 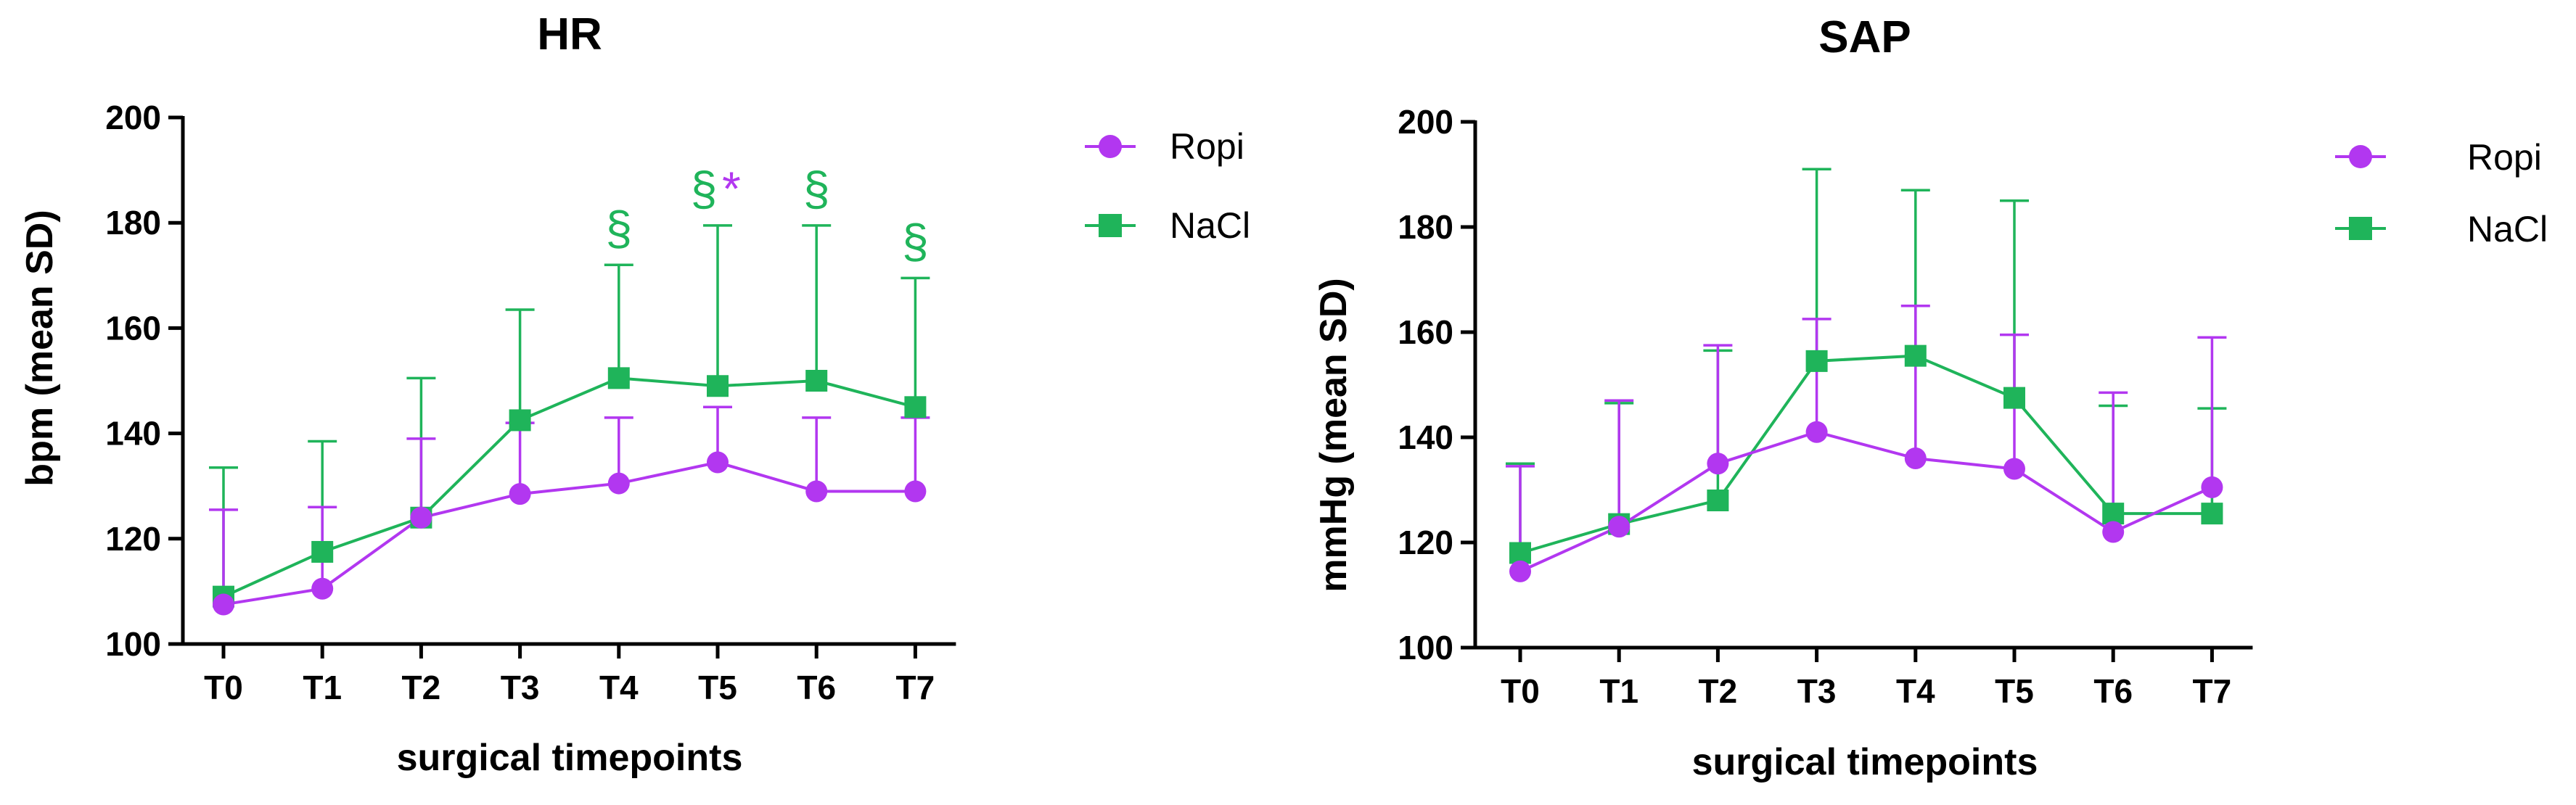 What do you see at coordinates (133, 434) in the screenshot?
I see `hr-y-tick-label: 140` at bounding box center [133, 434].